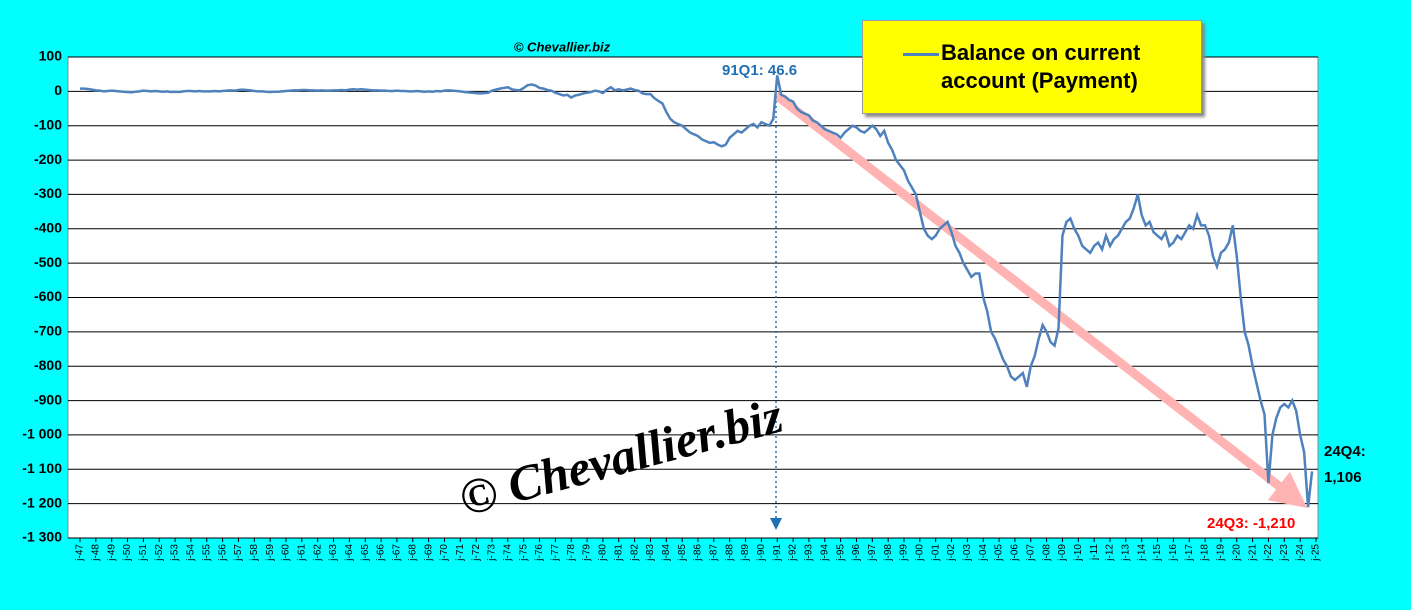  What do you see at coordinates (761, 553) in the screenshot?
I see `x-tick-label: j-90` at bounding box center [761, 553].